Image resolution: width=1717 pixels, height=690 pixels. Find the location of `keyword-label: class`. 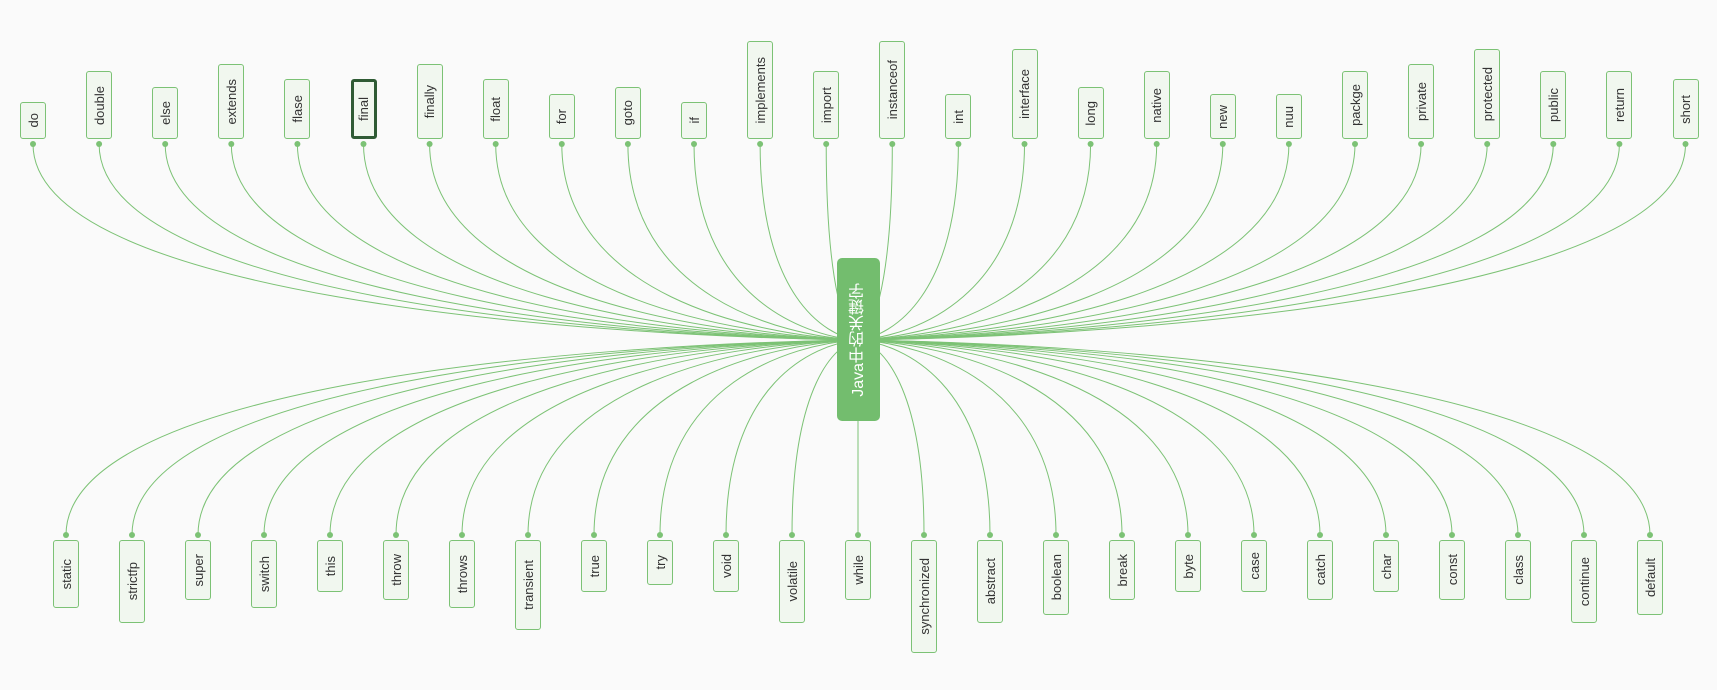

keyword-label: class is located at coordinates (1518, 570).